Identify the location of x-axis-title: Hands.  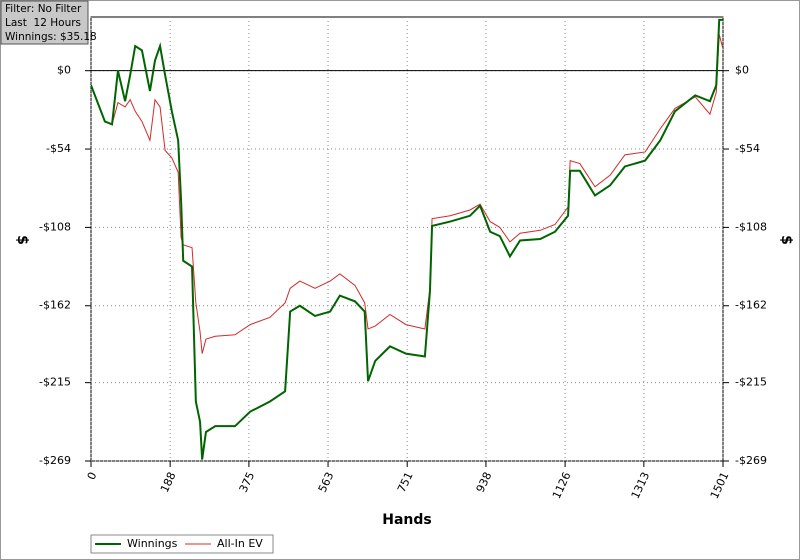
(407, 520).